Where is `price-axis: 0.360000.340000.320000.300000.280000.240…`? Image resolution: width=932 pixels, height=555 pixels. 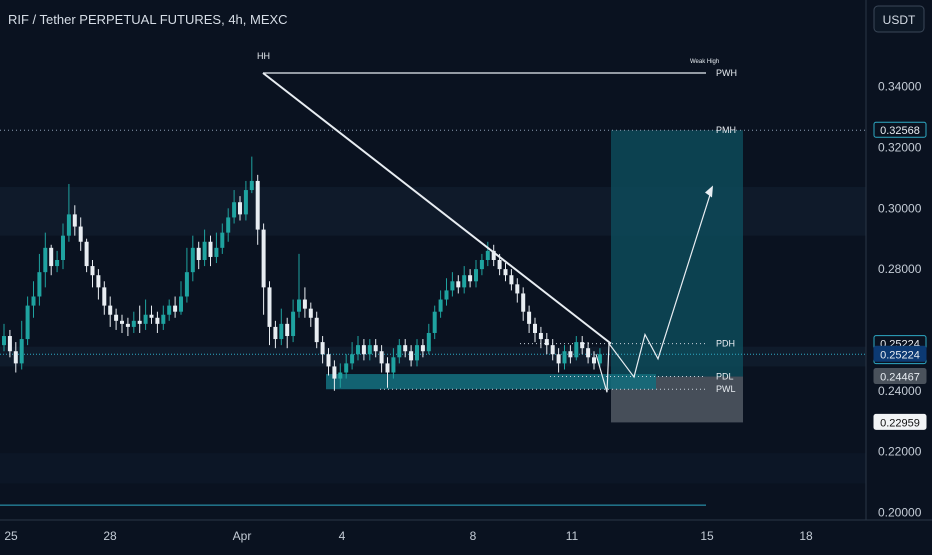 price-axis: 0.360000.340000.320000.300000.280000.240… is located at coordinates (900, 269).